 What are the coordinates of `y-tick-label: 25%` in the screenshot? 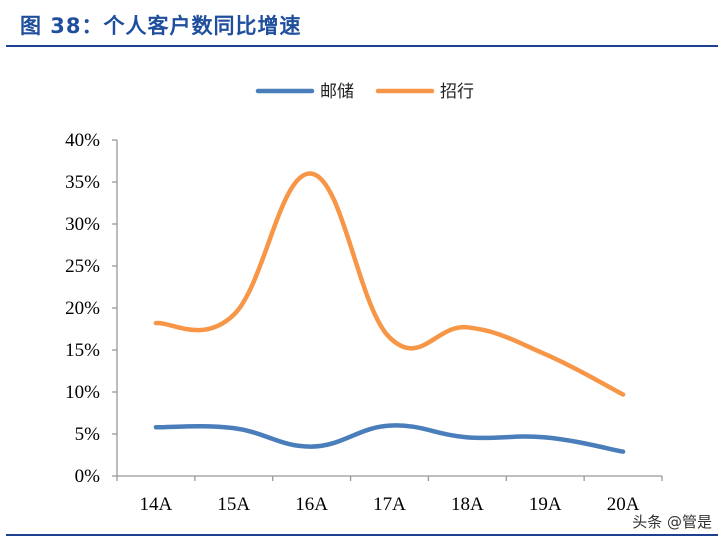 It's located at (82, 266).